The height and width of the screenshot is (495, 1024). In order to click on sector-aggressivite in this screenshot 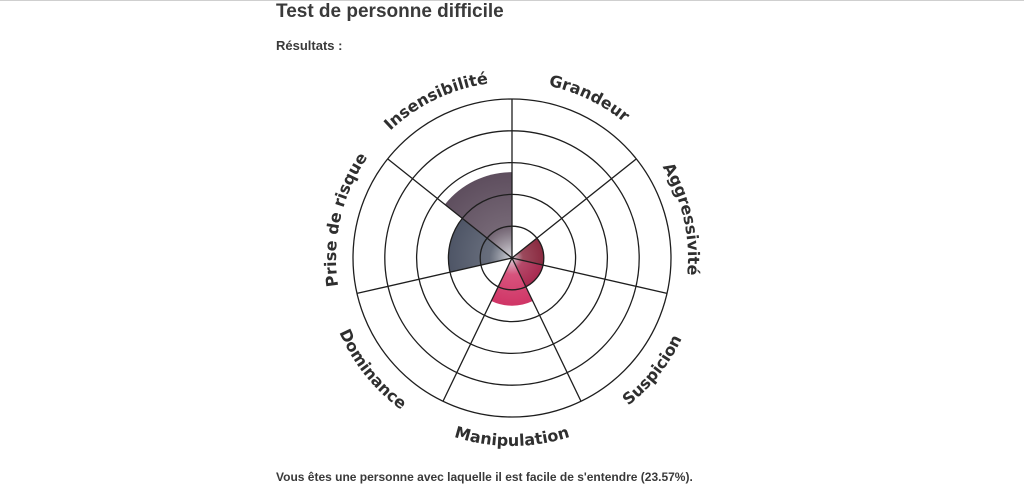, I will do `click(528, 252)`.